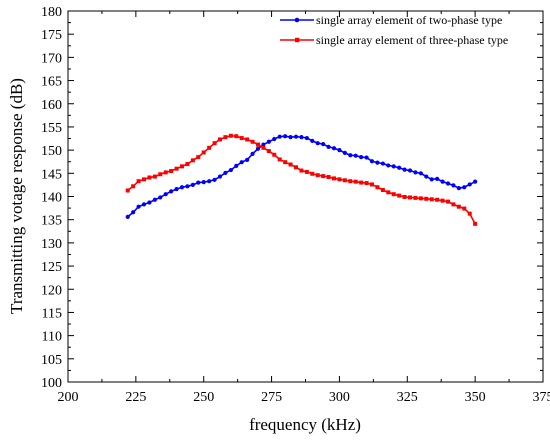 The width and height of the screenshot is (550, 442). What do you see at coordinates (51, 267) in the screenshot?
I see `y-tick-label: 125` at bounding box center [51, 267].